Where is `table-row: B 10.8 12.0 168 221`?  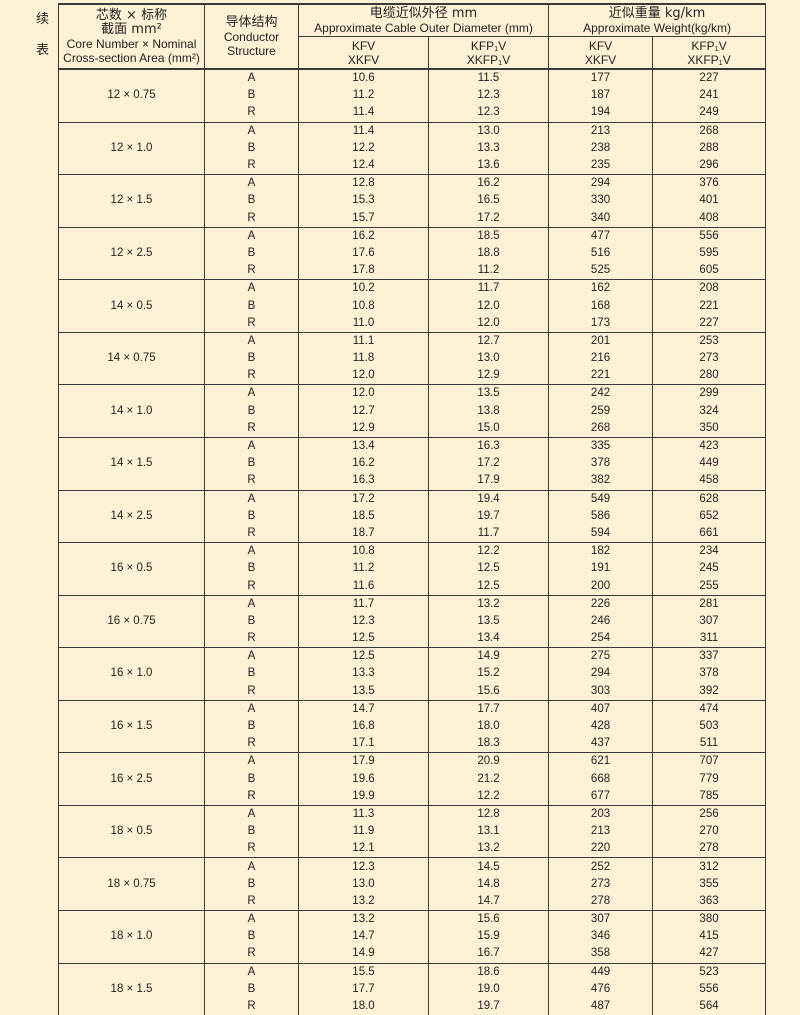
table-row: B 10.8 12.0 168 221 is located at coordinates (413, 306).